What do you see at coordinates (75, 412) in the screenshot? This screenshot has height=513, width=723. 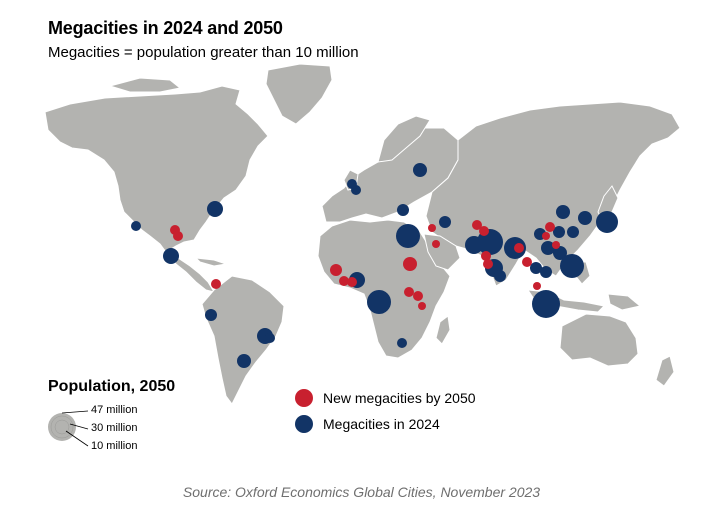 I see `scale-leader-47m` at bounding box center [75, 412].